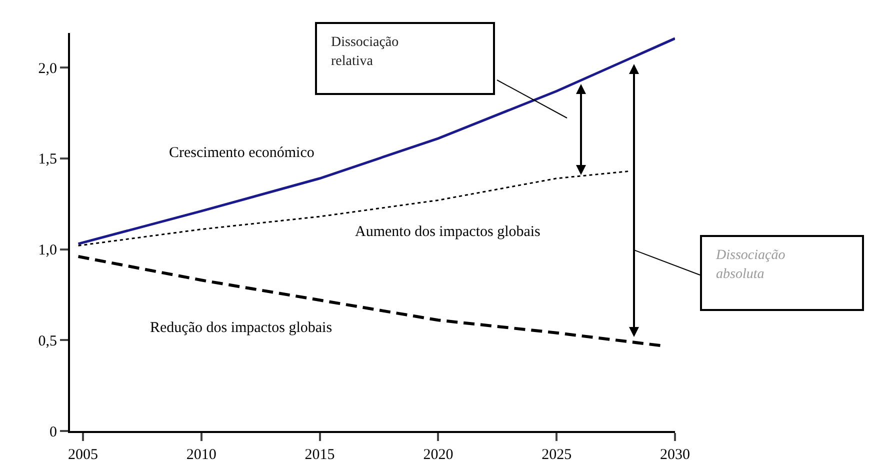 The width and height of the screenshot is (869, 467). What do you see at coordinates (405, 58) in the screenshot?
I see `note-box: Dissociação relativa` at bounding box center [405, 58].